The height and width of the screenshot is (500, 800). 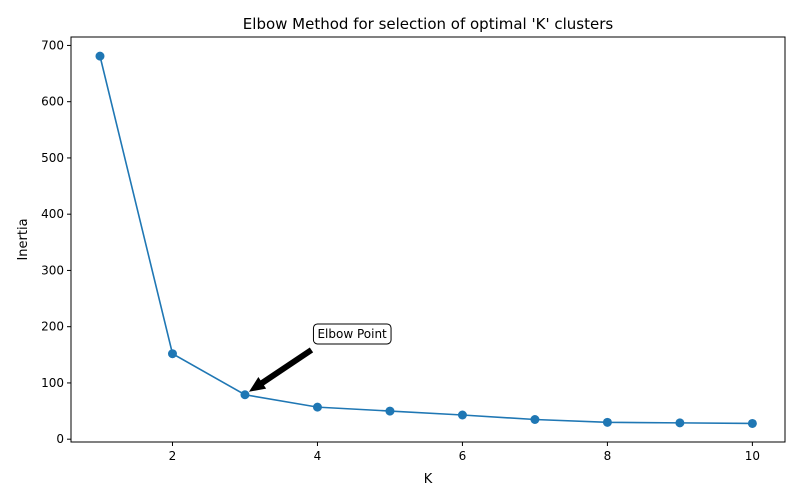 I want to click on y-tick-label: 500, so click(x=52, y=158).